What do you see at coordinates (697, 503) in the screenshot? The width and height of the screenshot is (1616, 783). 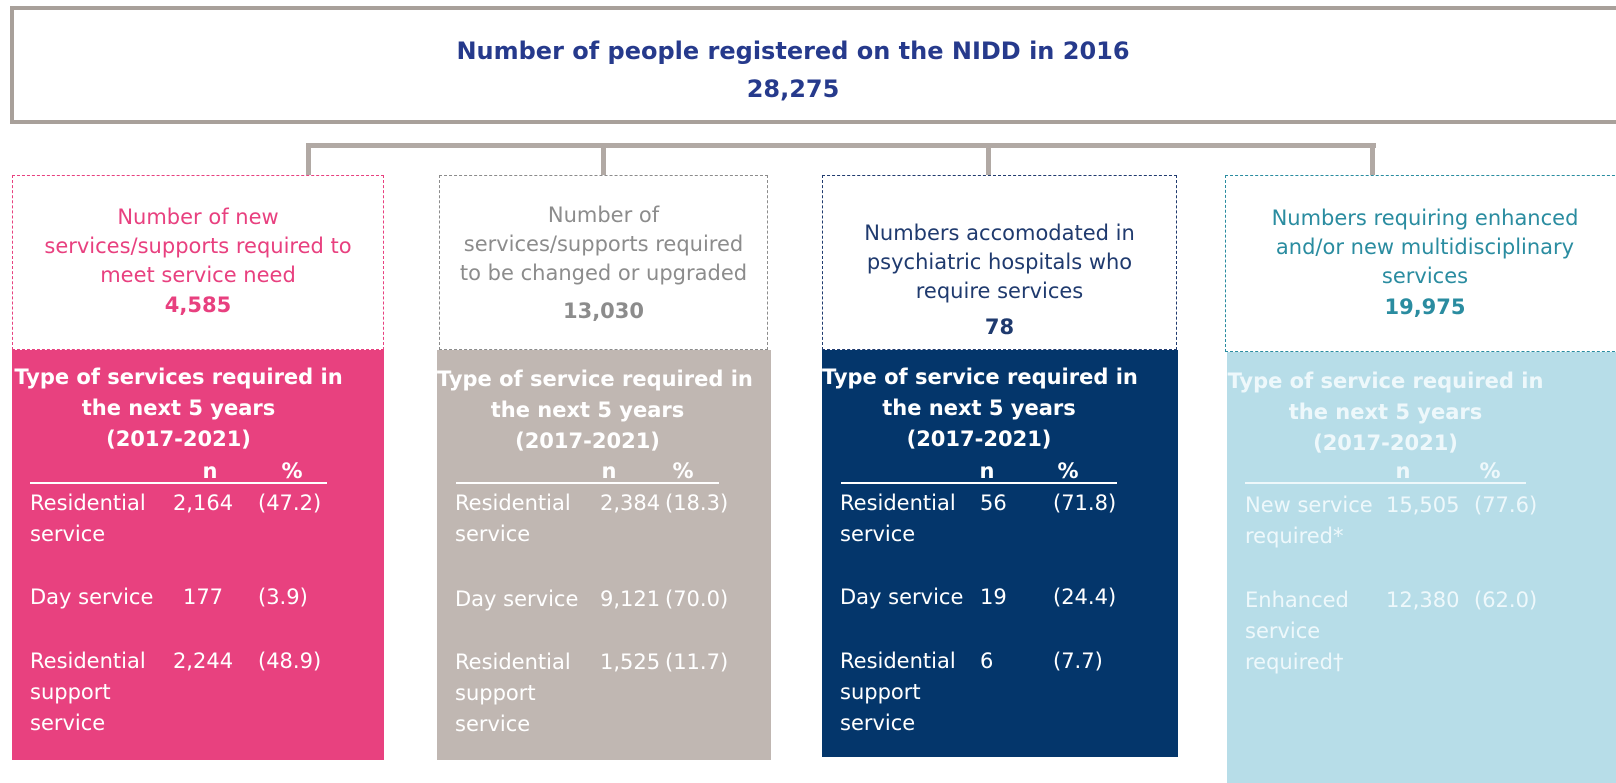 I see `row-pct: (18.3)` at bounding box center [697, 503].